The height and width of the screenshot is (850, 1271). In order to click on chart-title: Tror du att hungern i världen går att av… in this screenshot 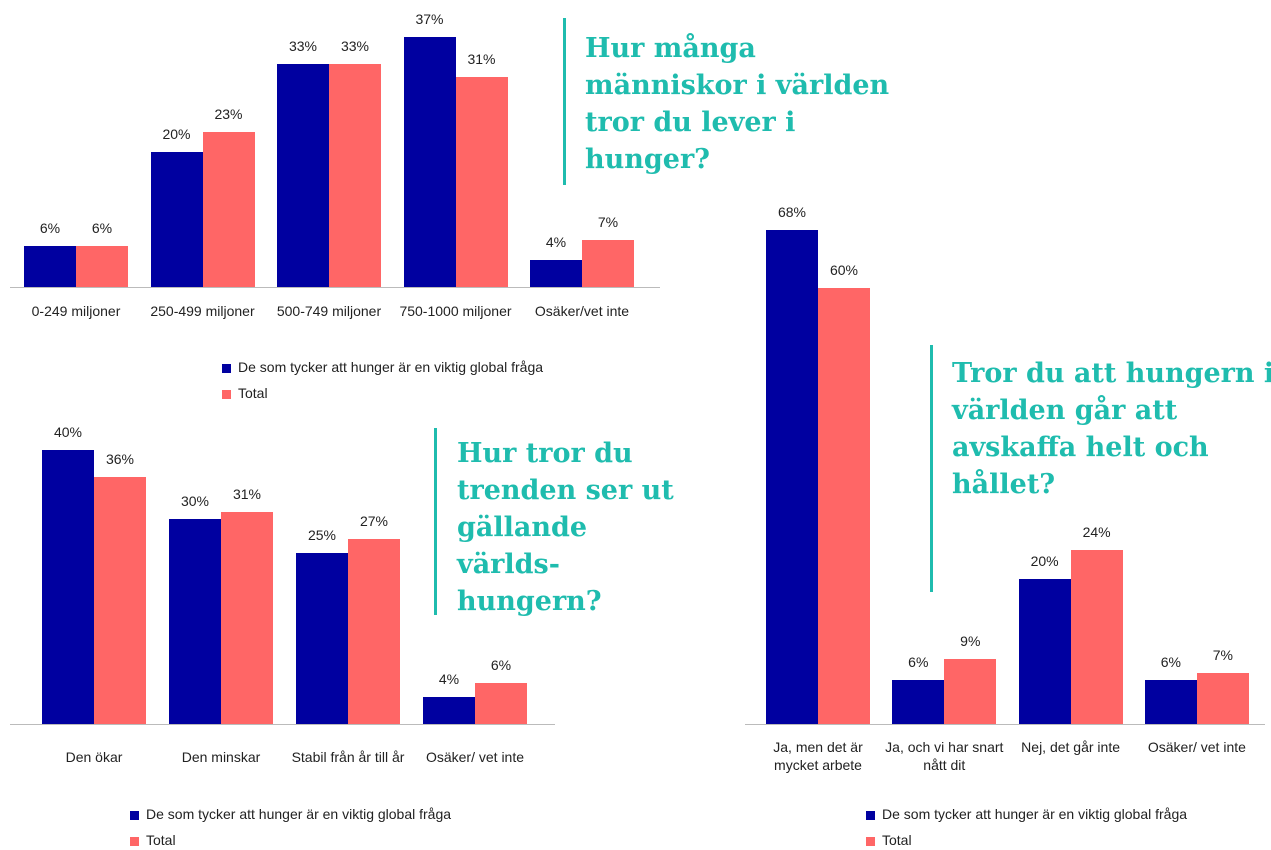, I will do `click(1111, 429)`.